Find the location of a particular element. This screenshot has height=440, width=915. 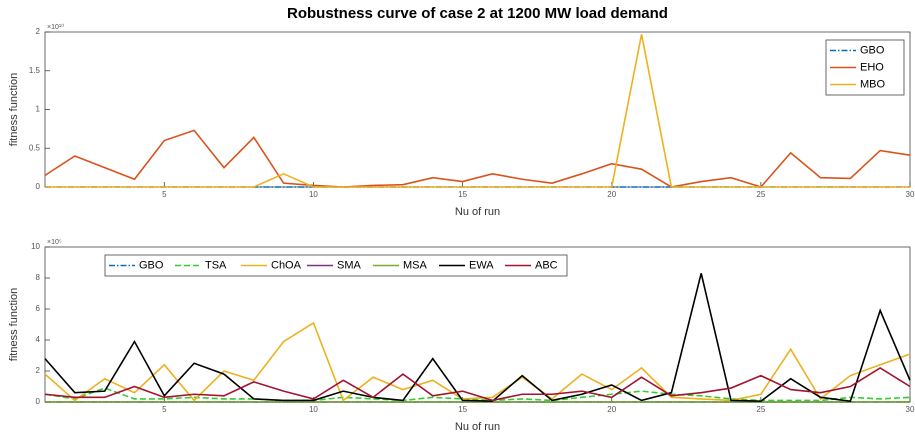

y-tick-label: 6 is located at coordinates (38, 308).